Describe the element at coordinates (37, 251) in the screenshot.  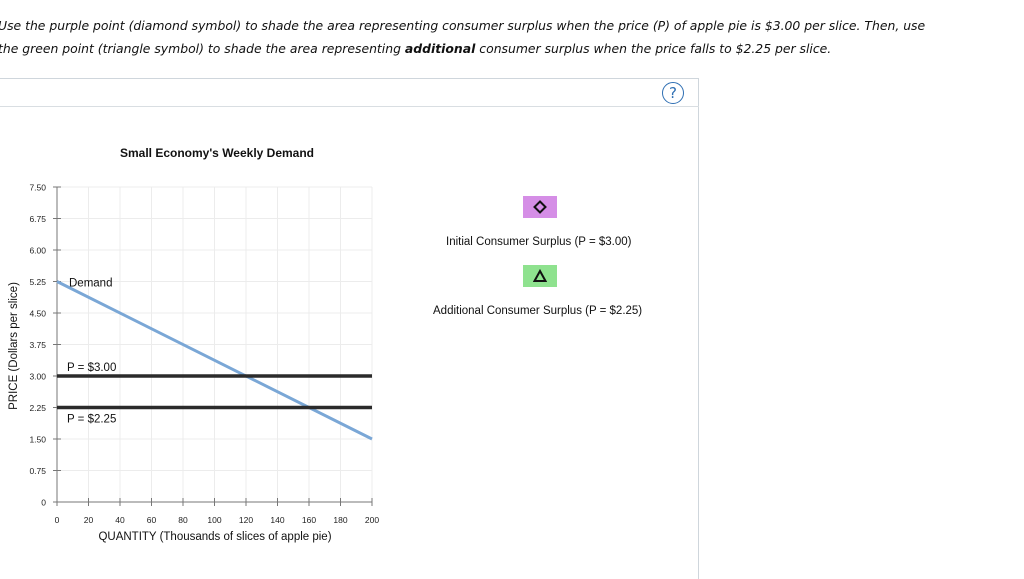
I see `y-tick-label: 6.00` at that location.